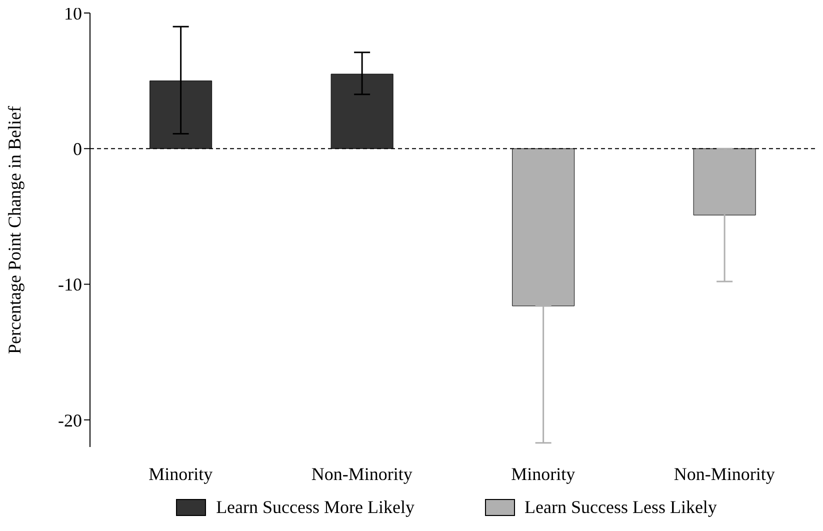  What do you see at coordinates (70, 284) in the screenshot?
I see `y-tick-label: -10` at bounding box center [70, 284].